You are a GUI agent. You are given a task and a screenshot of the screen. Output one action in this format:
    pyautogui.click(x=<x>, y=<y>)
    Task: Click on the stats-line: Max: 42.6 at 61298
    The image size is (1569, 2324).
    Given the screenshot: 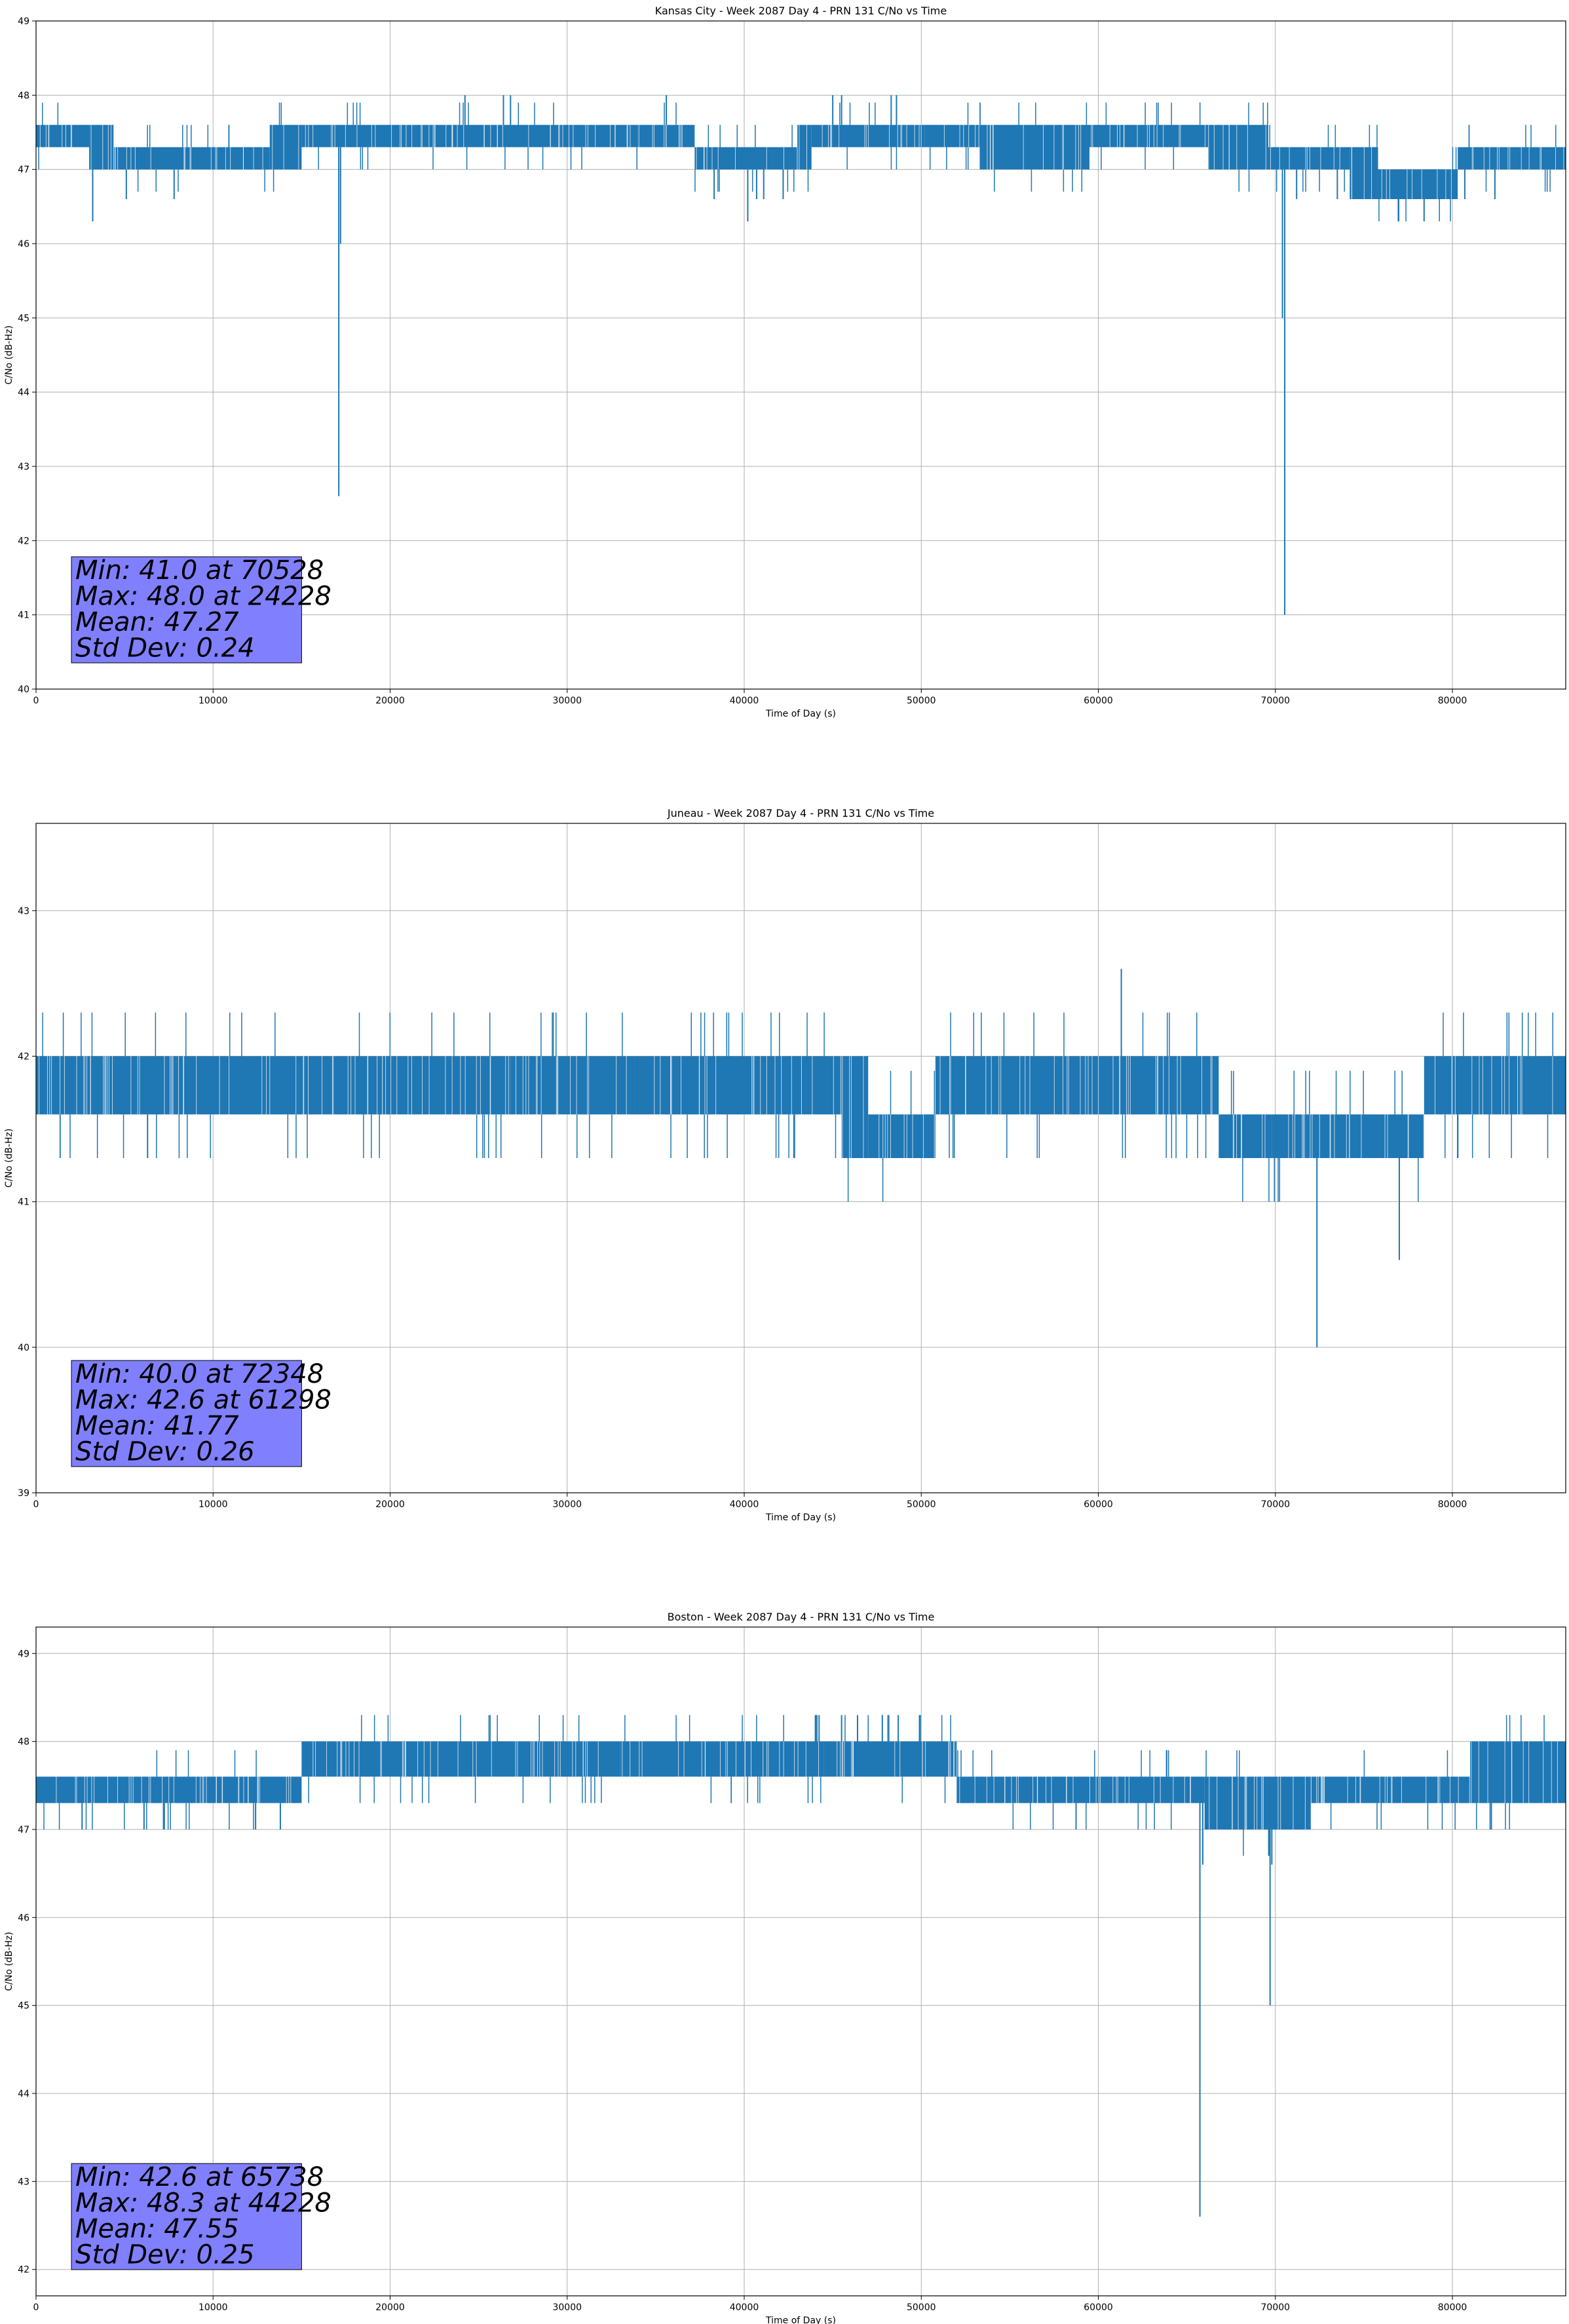 What is the action you would take?
    pyautogui.click(x=203, y=1400)
    